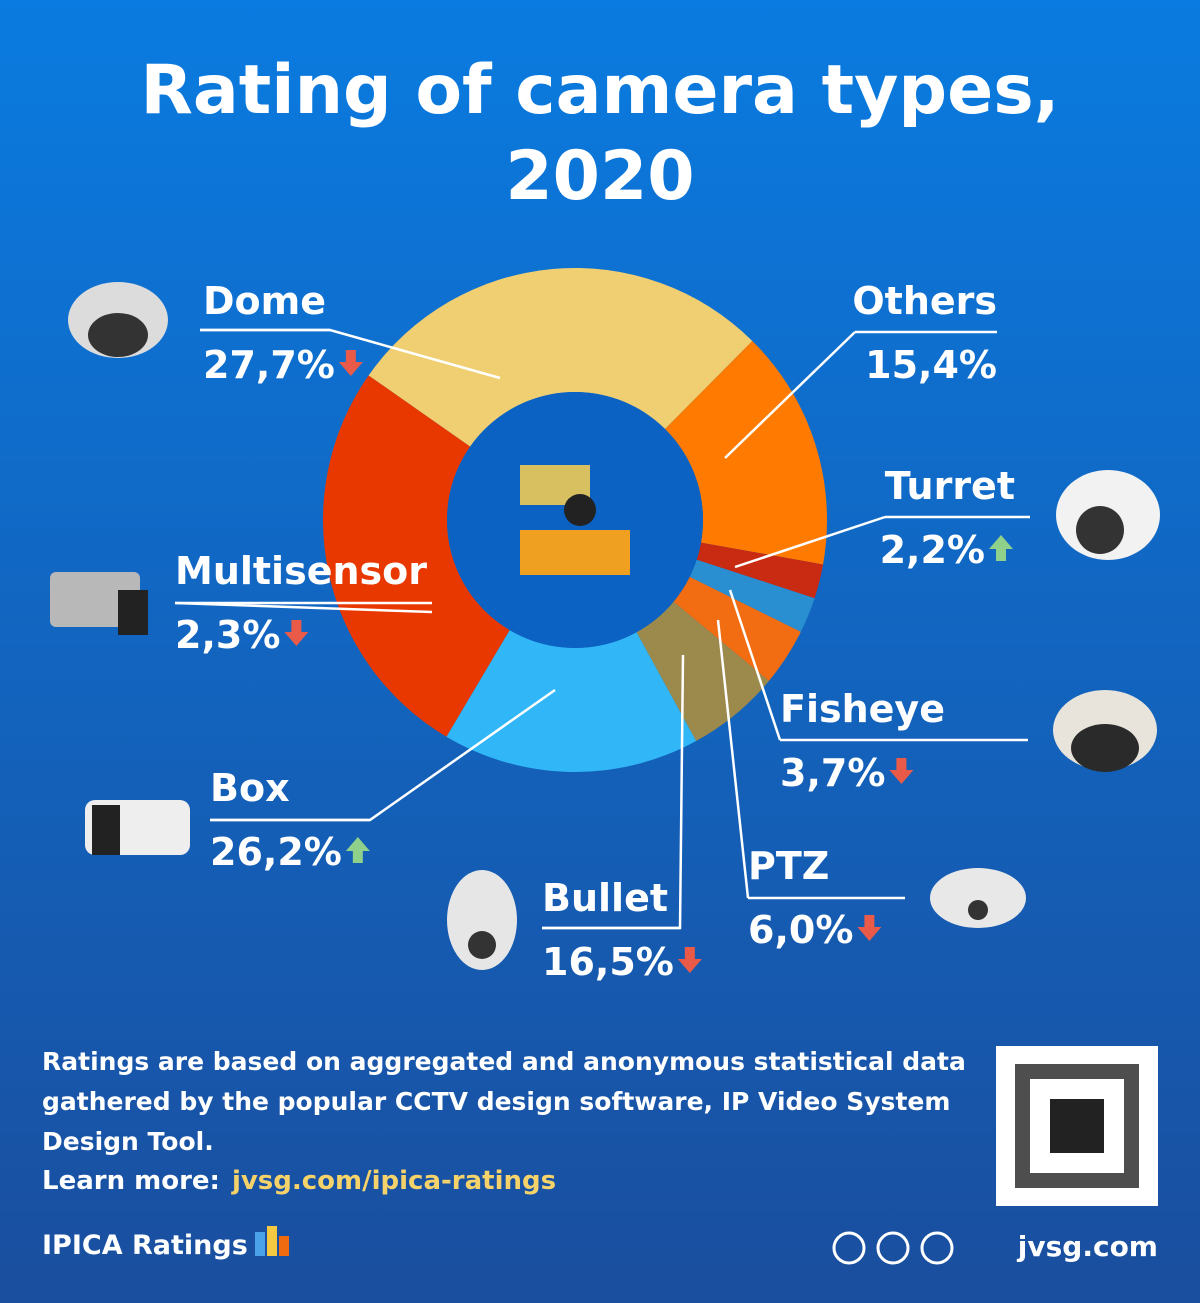  Describe the element at coordinates (276, 852) in the screenshot. I see `value-label: 26,2%` at that location.